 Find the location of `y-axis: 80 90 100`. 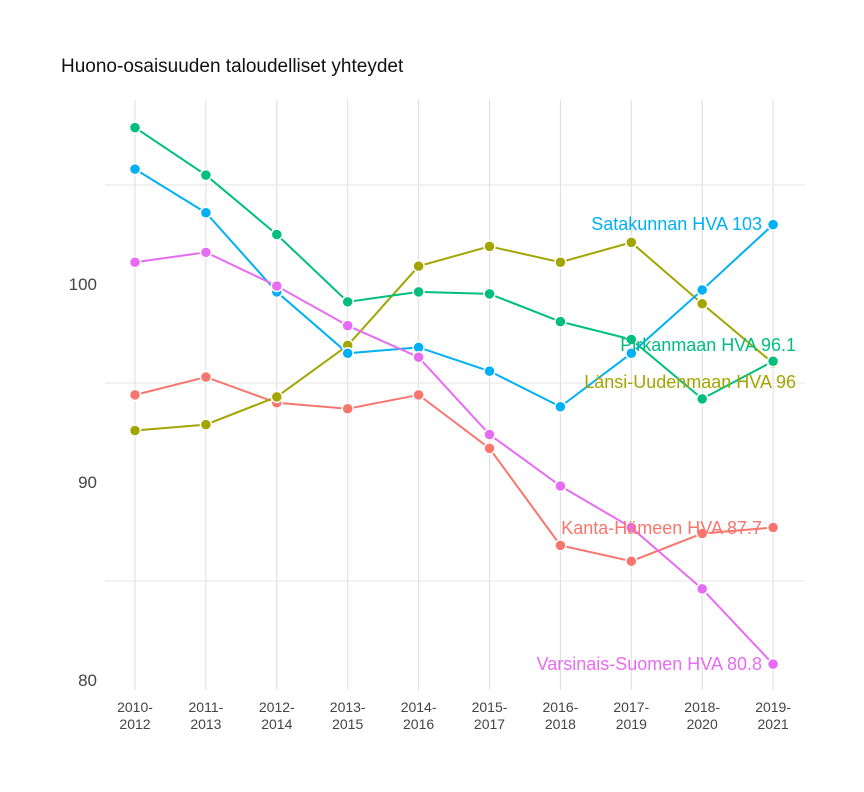

y-axis: 80 90 100 is located at coordinates (83, 482).